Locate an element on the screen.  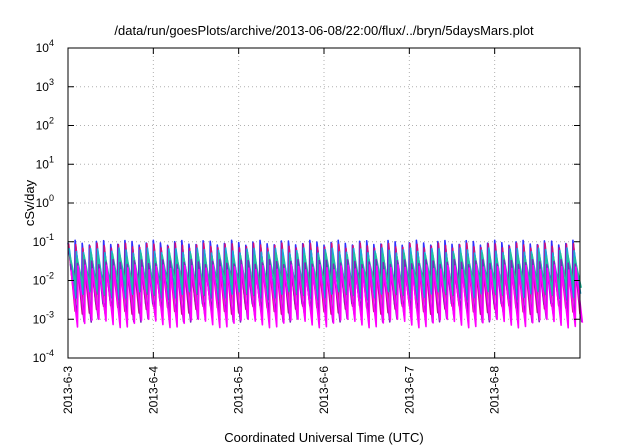
x-axis-label: Coordinated Universal Time (UTC) is located at coordinates (323, 437).